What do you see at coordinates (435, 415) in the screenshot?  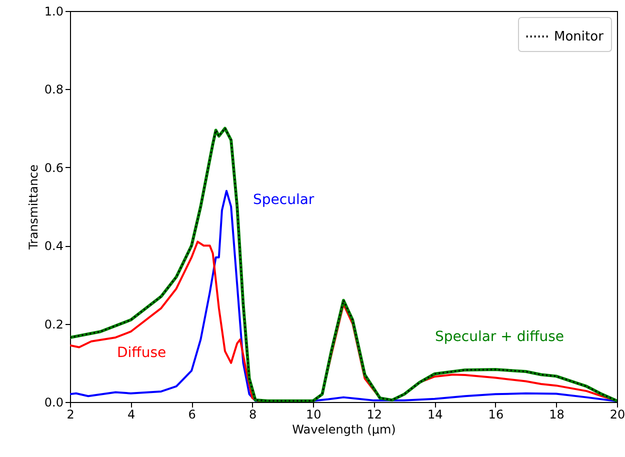 I see `x-tick-label: 14` at bounding box center [435, 415].